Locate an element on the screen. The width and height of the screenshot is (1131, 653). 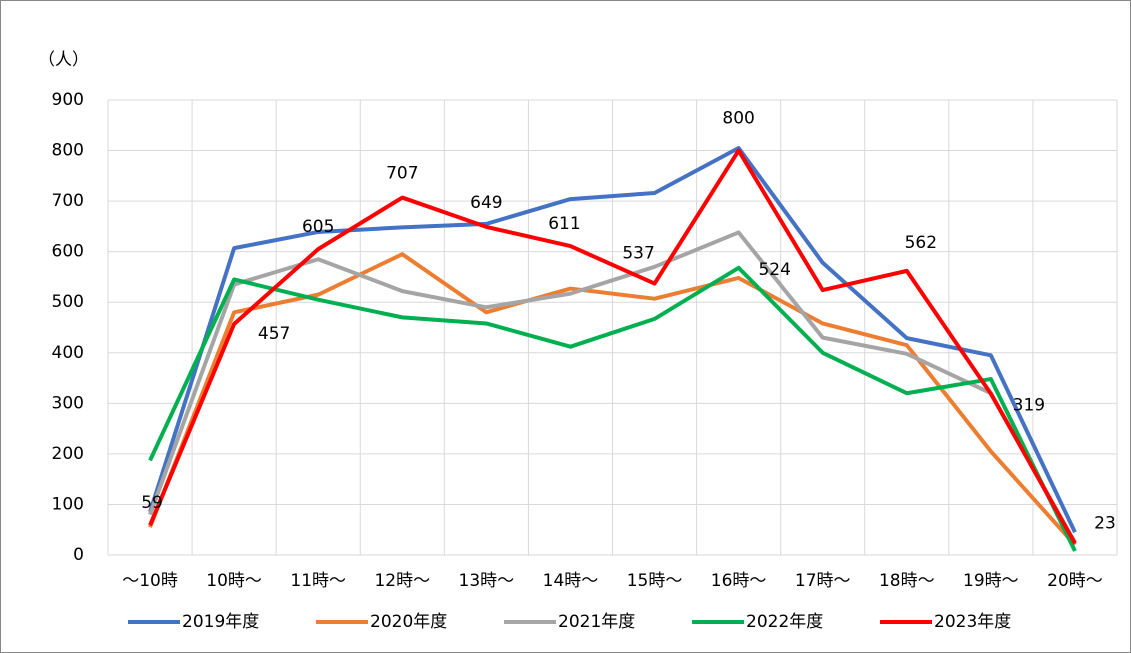
data-label: 605 is located at coordinates (318, 227).